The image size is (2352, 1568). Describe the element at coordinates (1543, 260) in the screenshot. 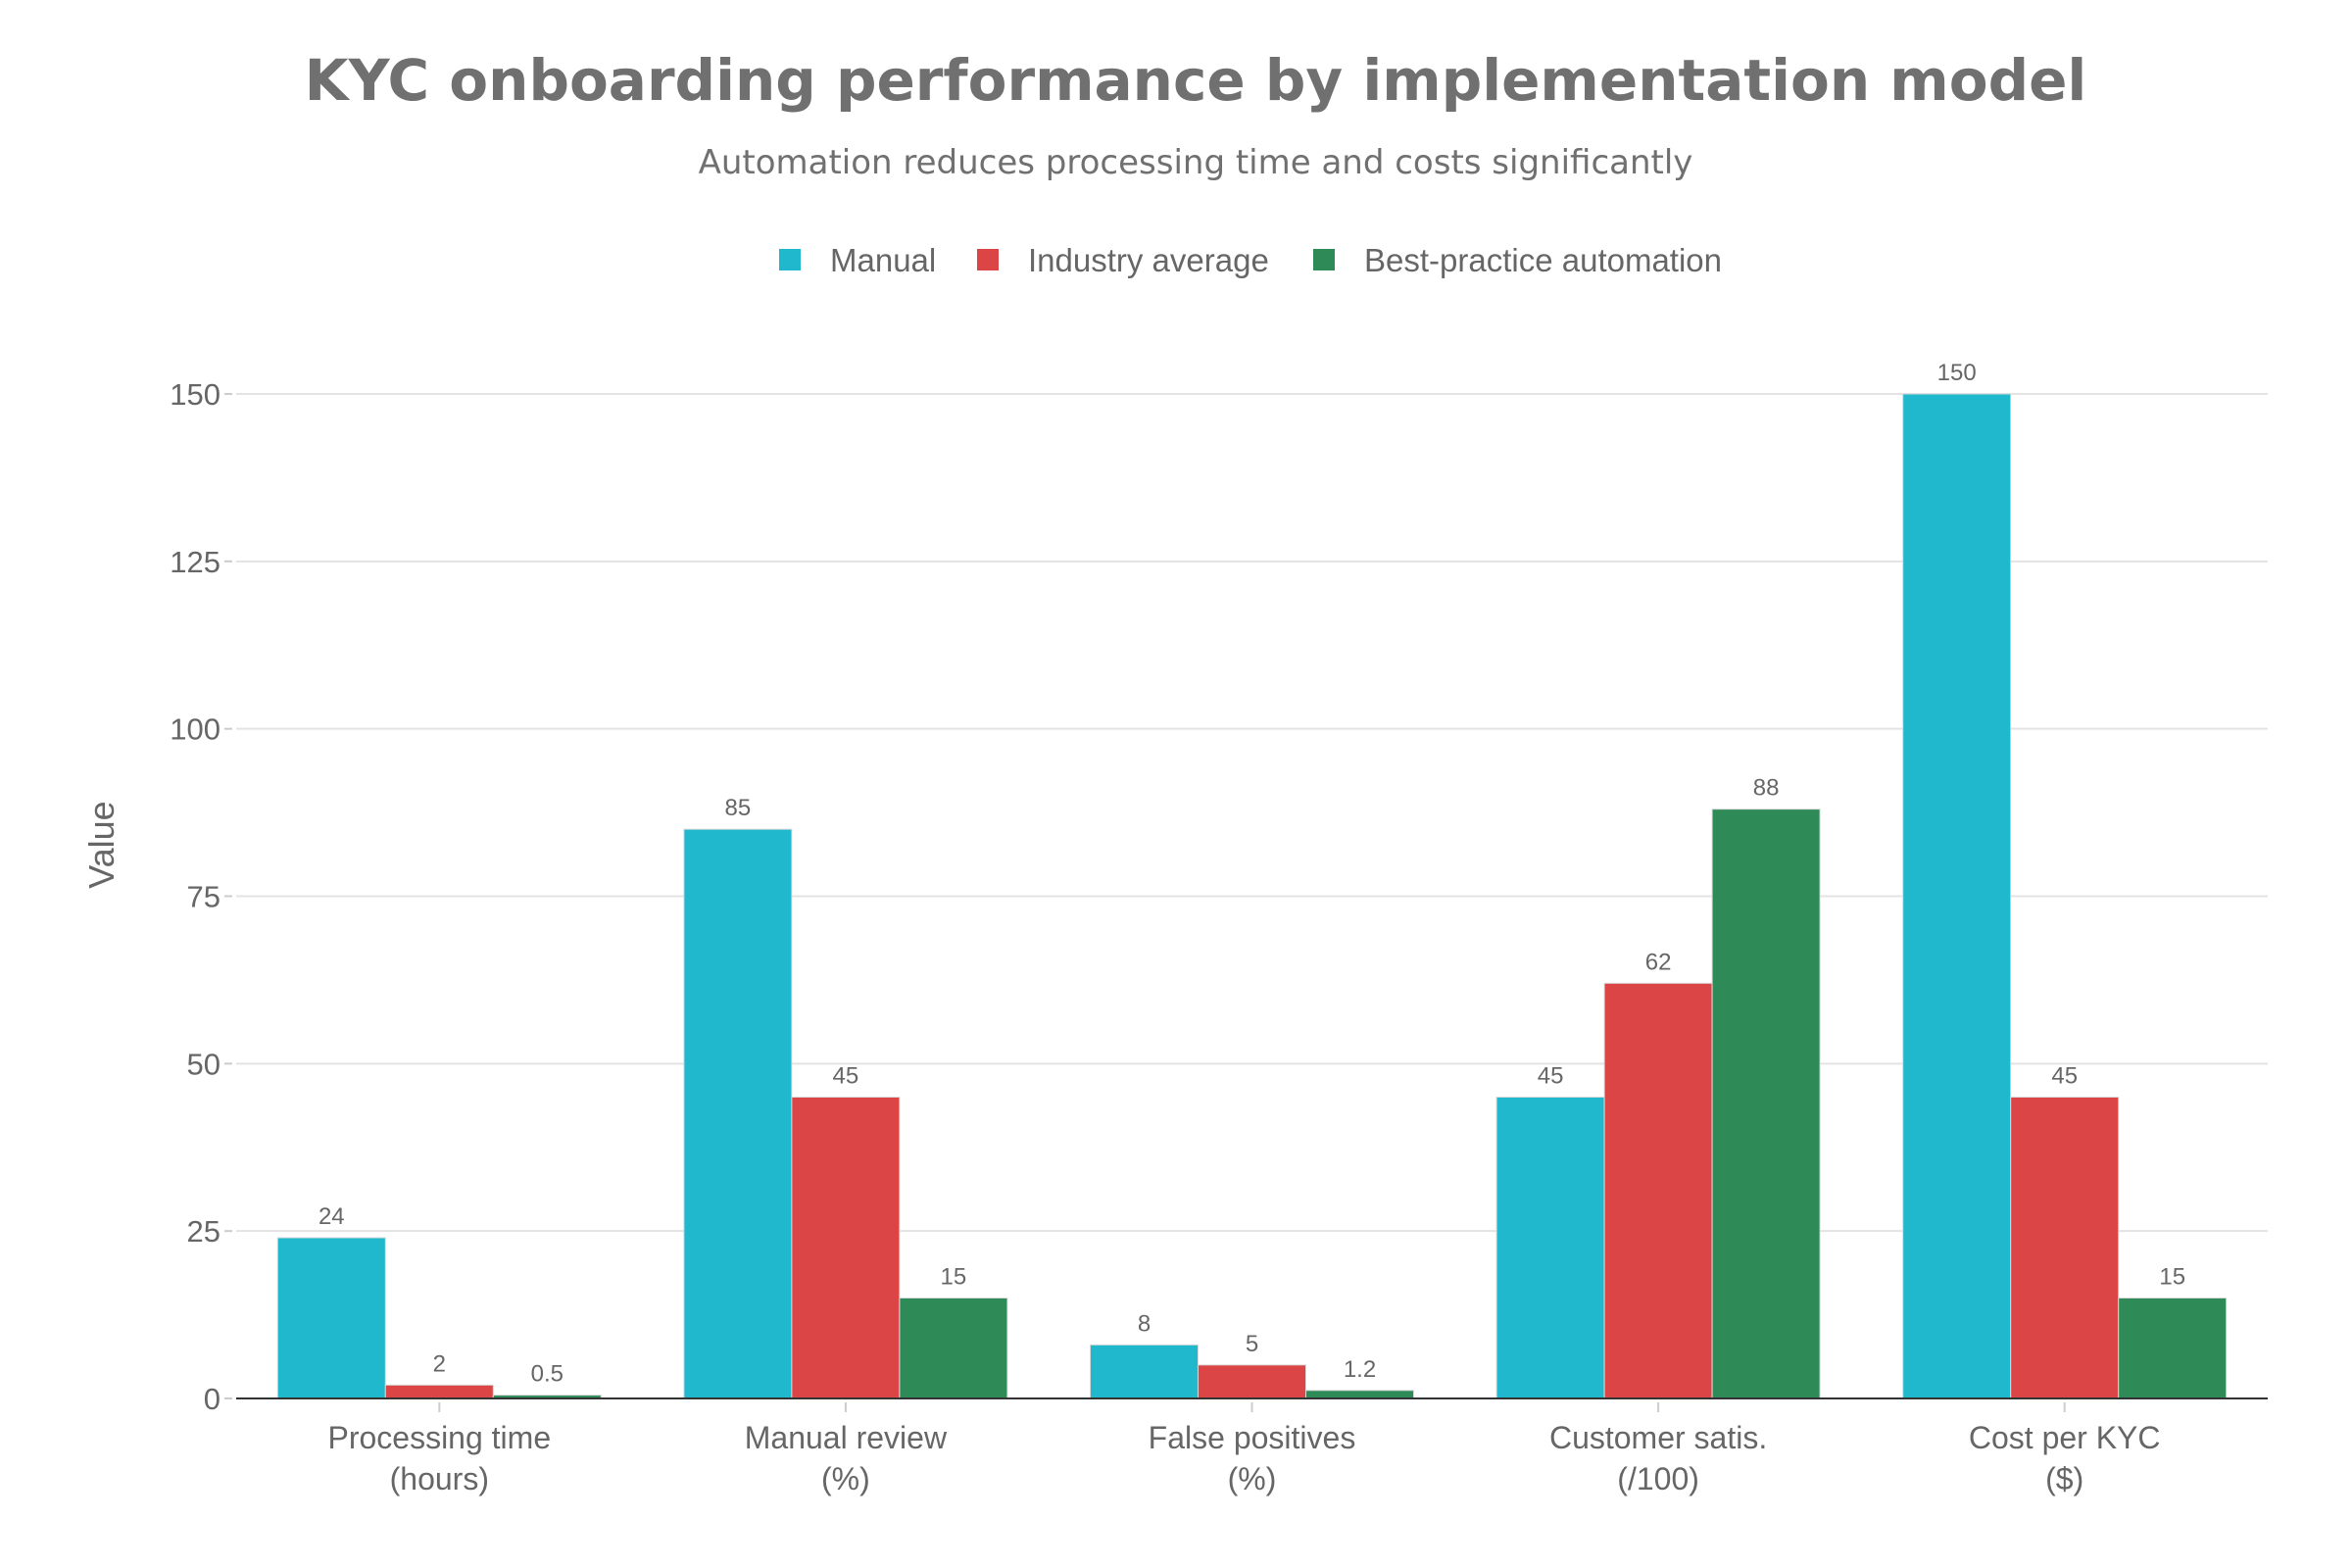

I see `legend-label: Best-practice automation` at that location.